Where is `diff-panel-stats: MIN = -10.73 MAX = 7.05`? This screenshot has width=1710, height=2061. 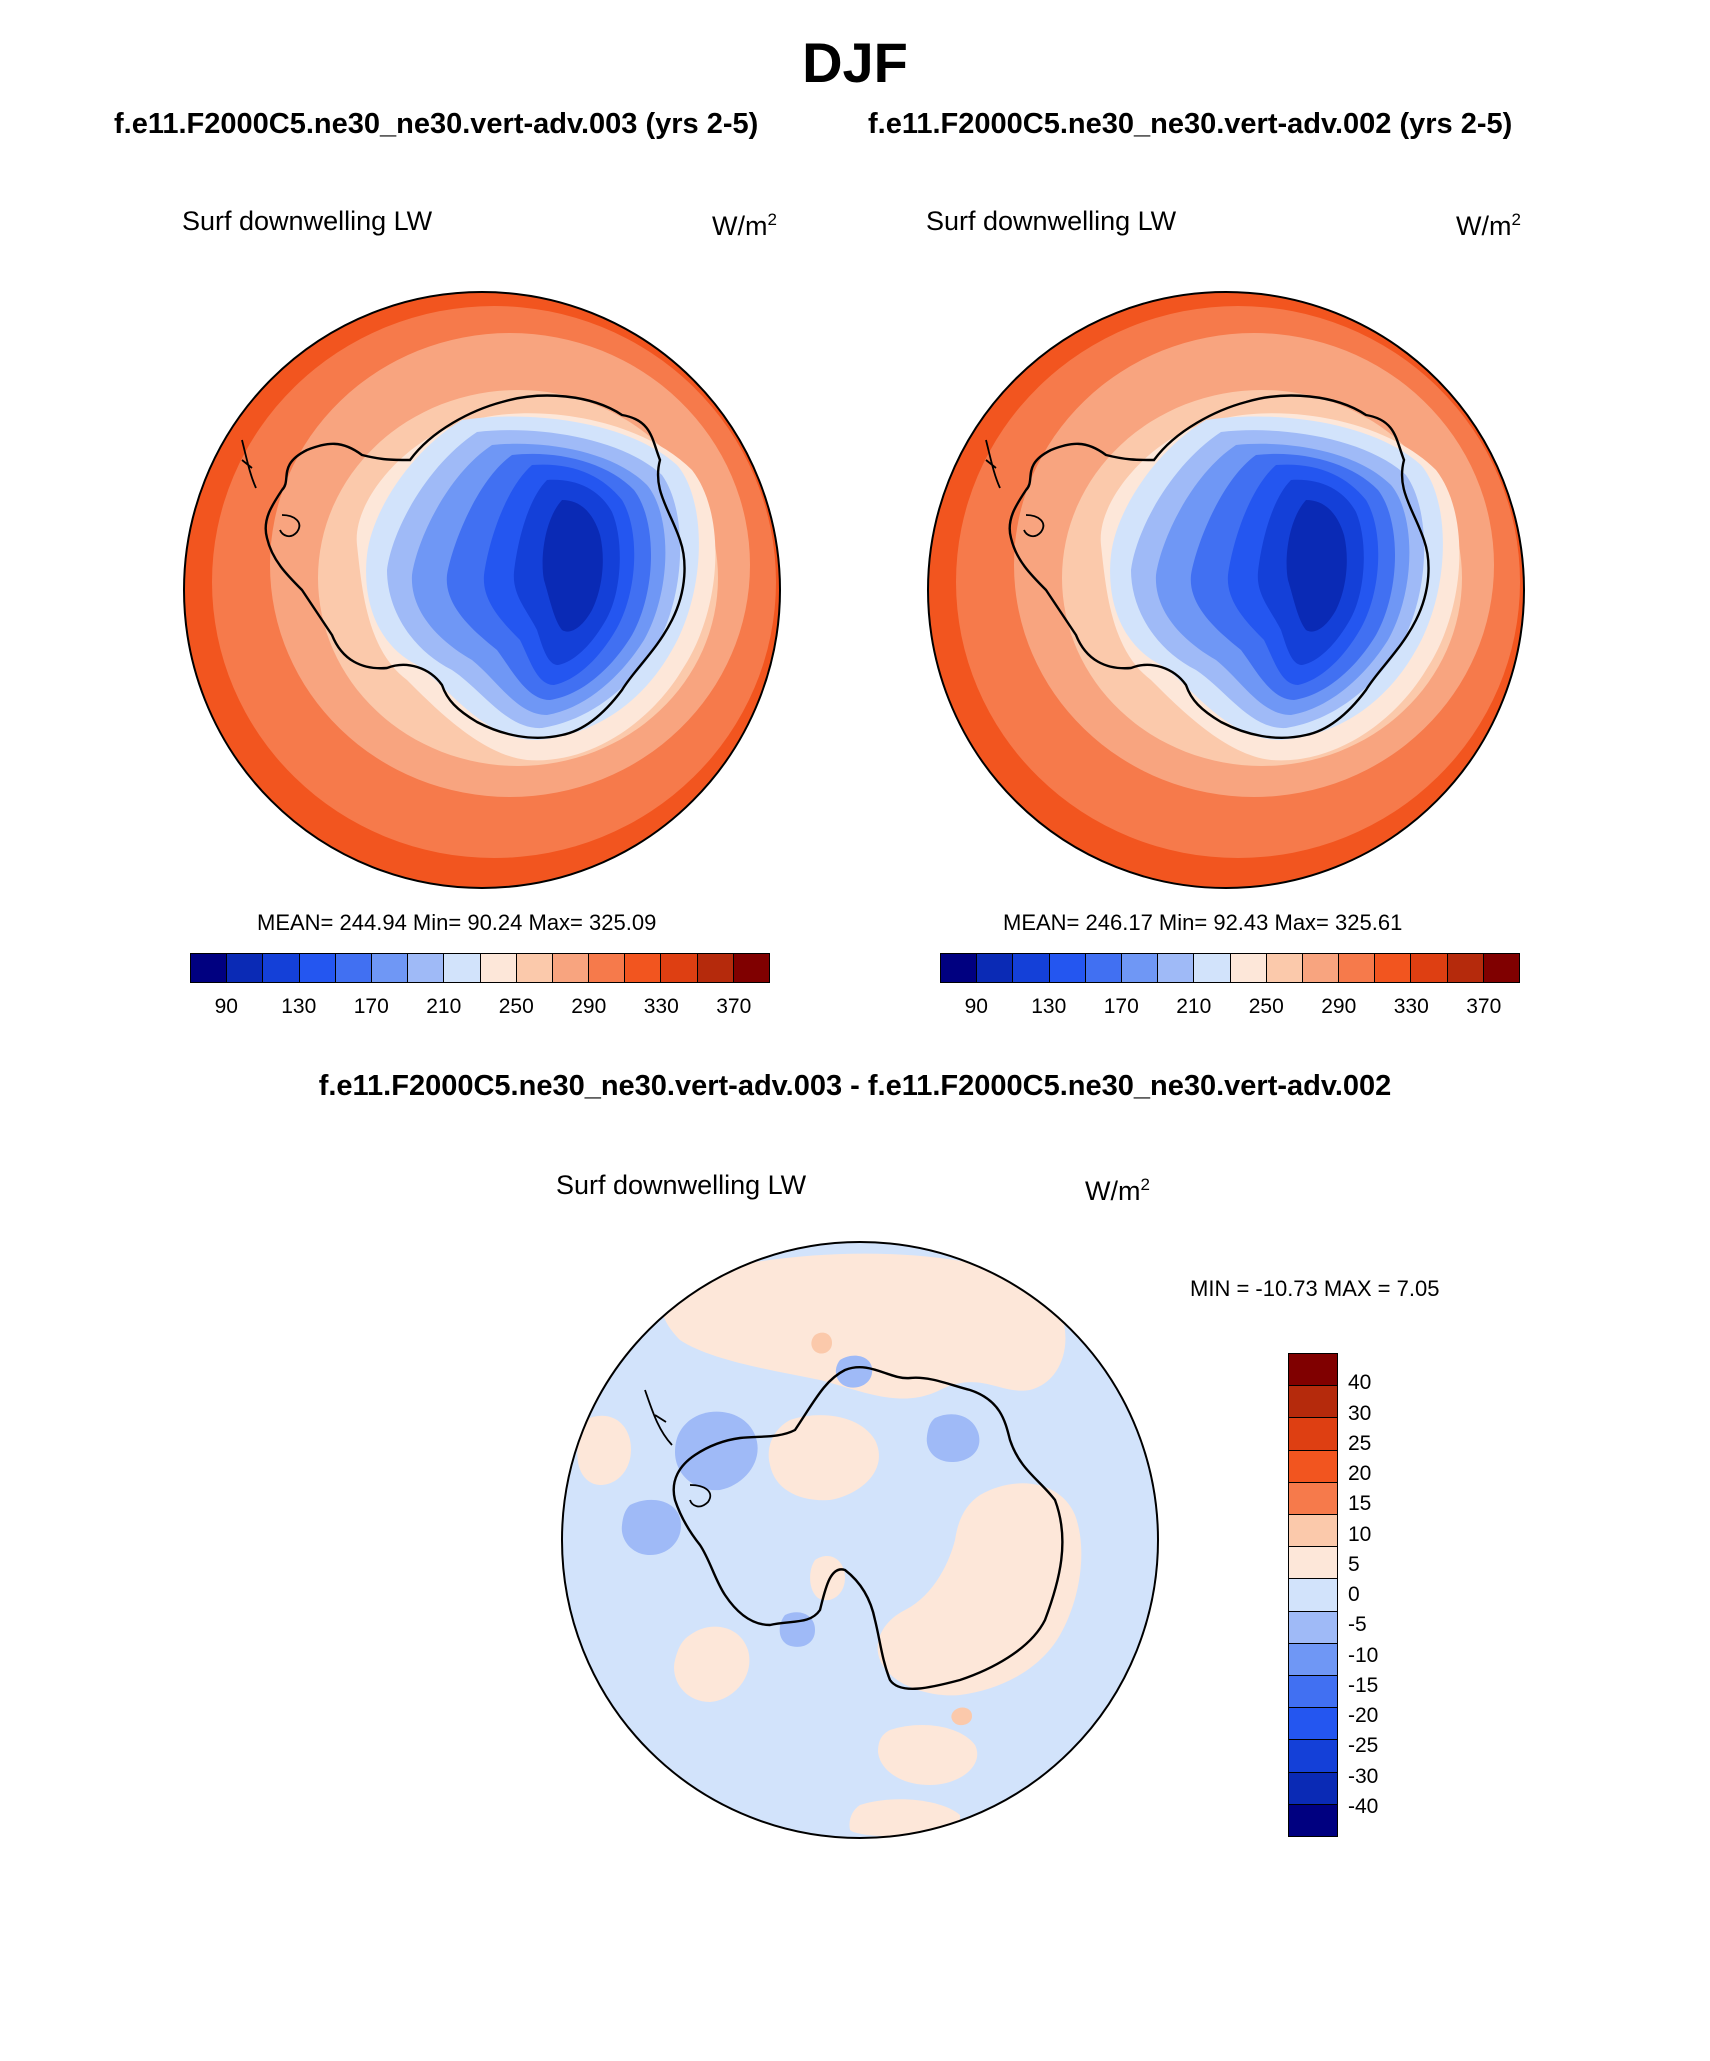
diff-panel-stats: MIN = -10.73 MAX = 7.05 is located at coordinates (1315, 1288).